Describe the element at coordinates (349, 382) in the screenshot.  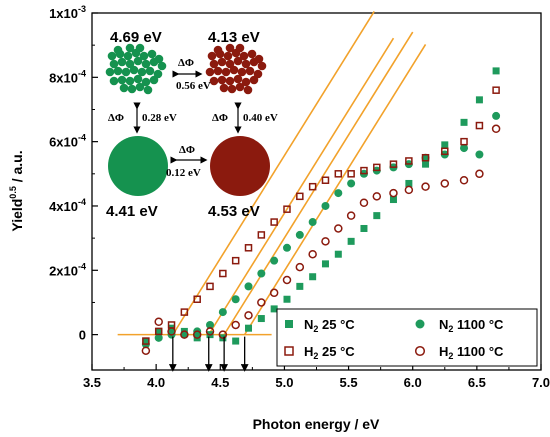
I see `x-tick-label: 5.5` at that location.